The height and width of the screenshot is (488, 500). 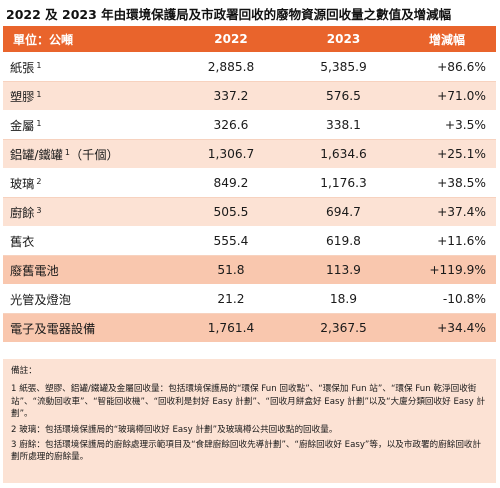 I want to click on value-change: +34.4%, so click(x=447, y=328).